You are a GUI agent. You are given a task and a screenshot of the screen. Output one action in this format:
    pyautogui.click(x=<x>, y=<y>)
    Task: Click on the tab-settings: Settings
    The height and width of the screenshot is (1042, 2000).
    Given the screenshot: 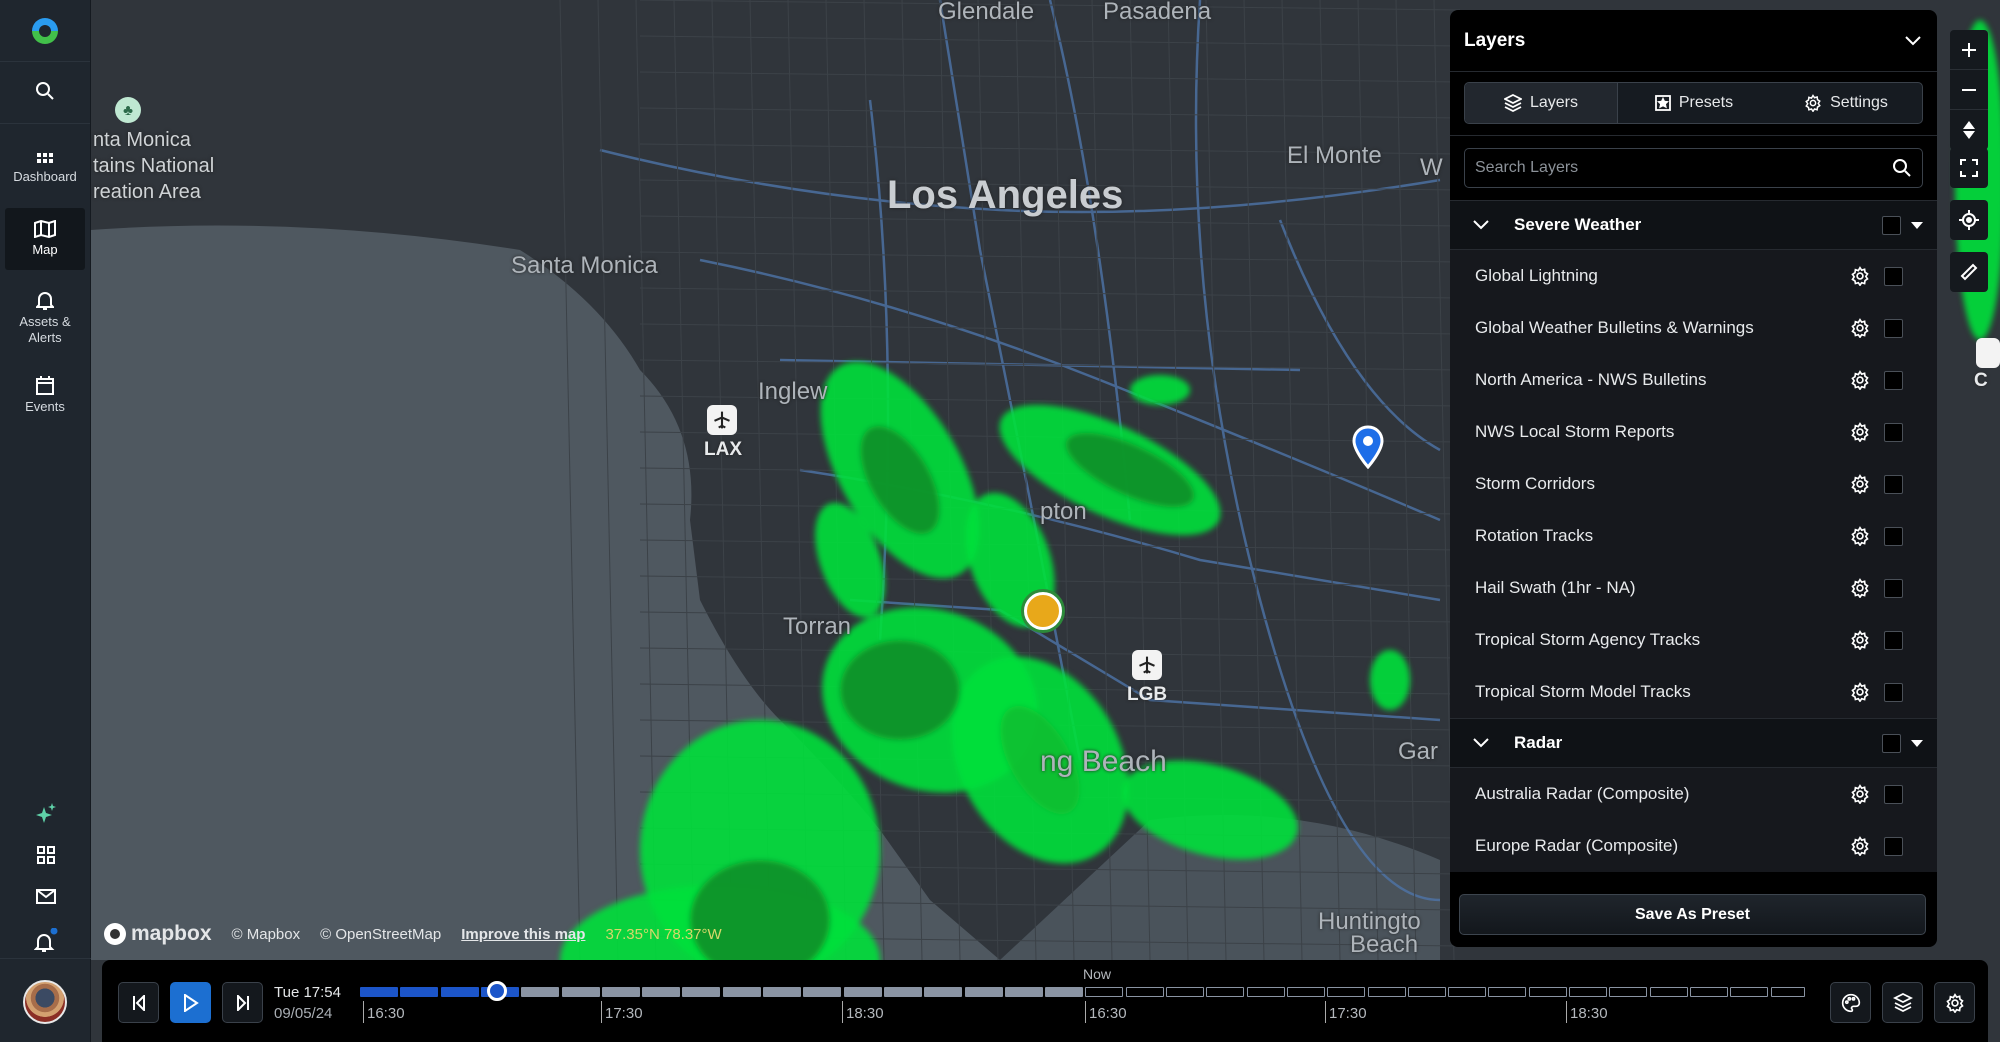 What is the action you would take?
    pyautogui.click(x=1846, y=103)
    